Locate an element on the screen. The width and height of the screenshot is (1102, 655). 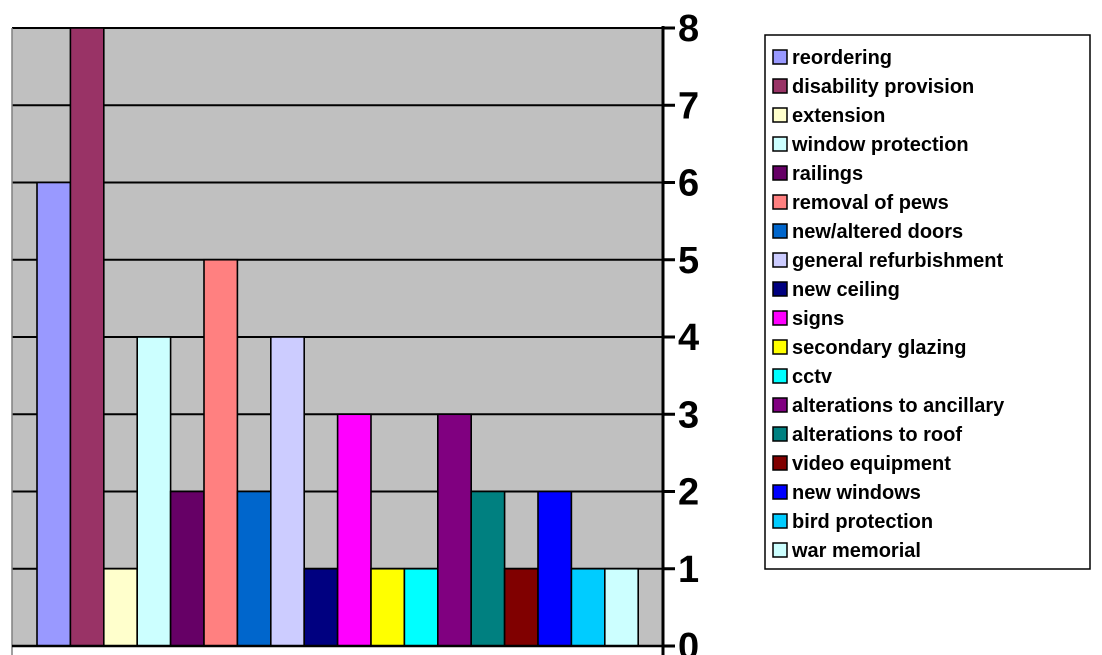
legend-label: general refurbishment is located at coordinates (898, 261).